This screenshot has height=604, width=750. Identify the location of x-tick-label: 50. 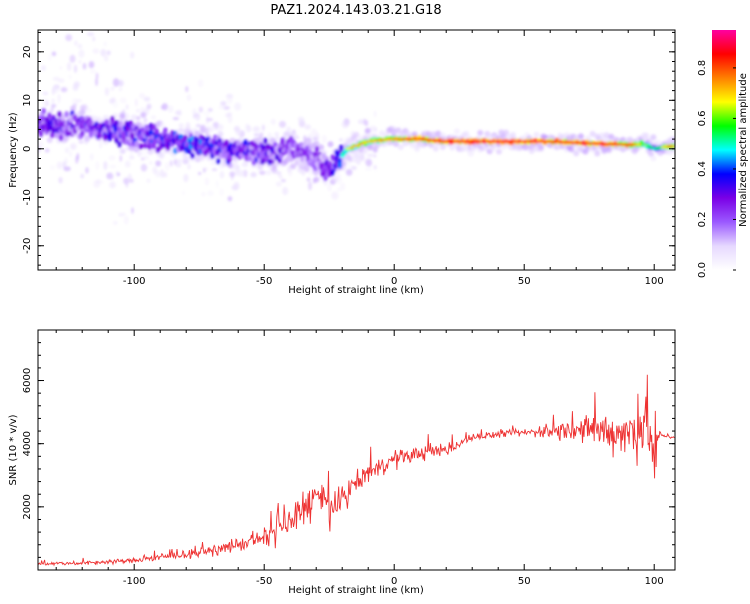
(524, 281).